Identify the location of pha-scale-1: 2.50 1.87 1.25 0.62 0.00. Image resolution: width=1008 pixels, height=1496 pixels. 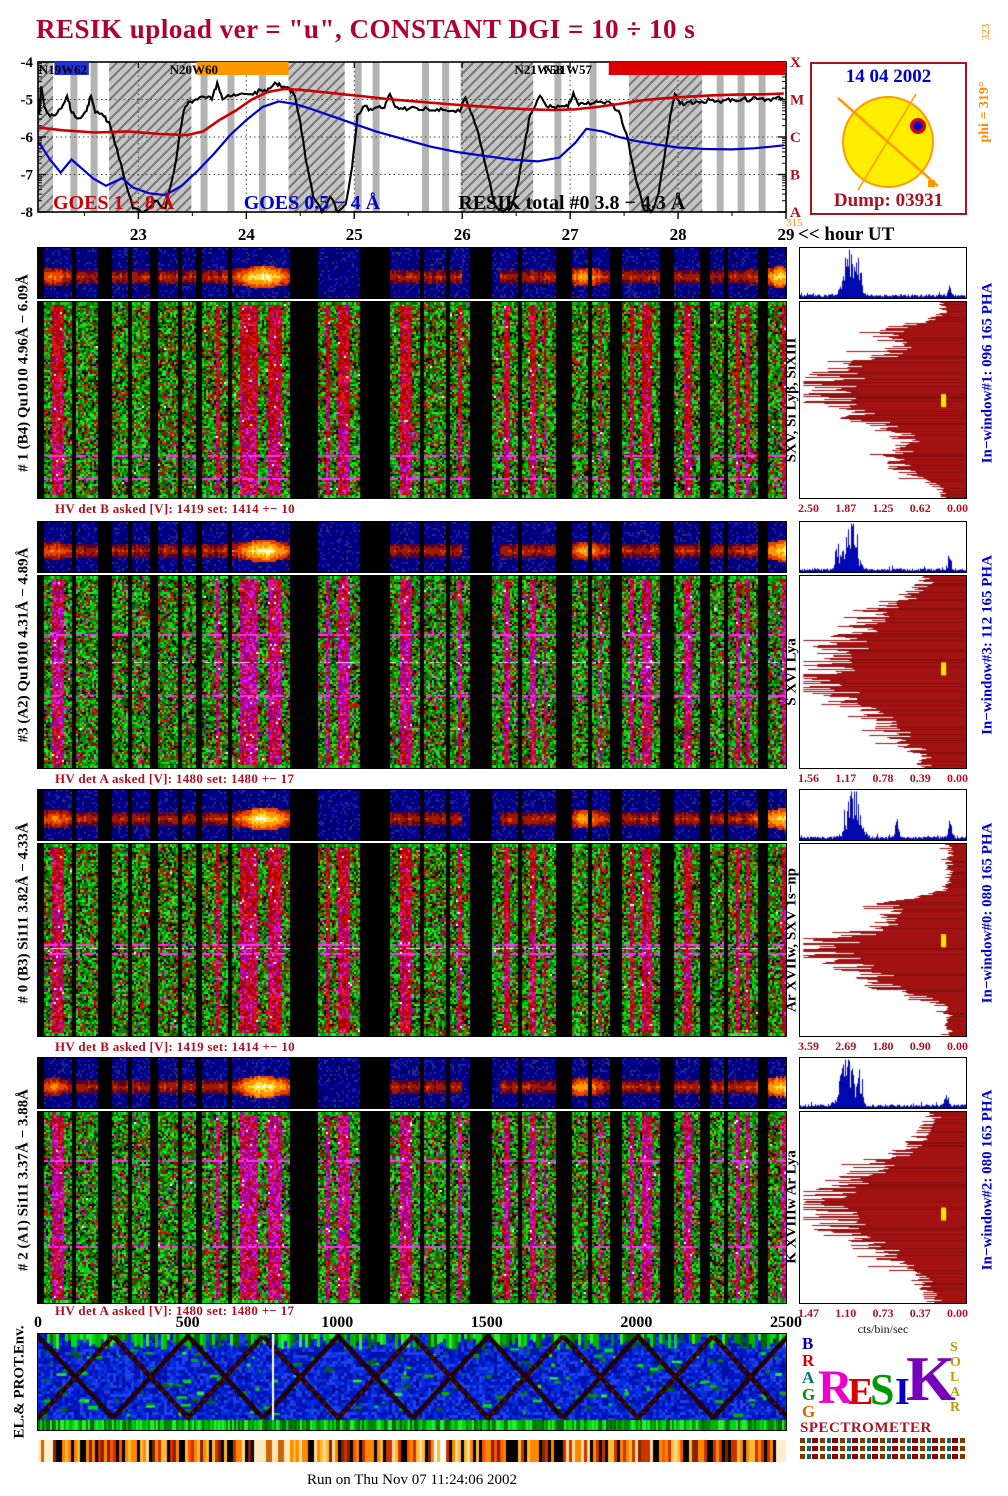
(883, 508).